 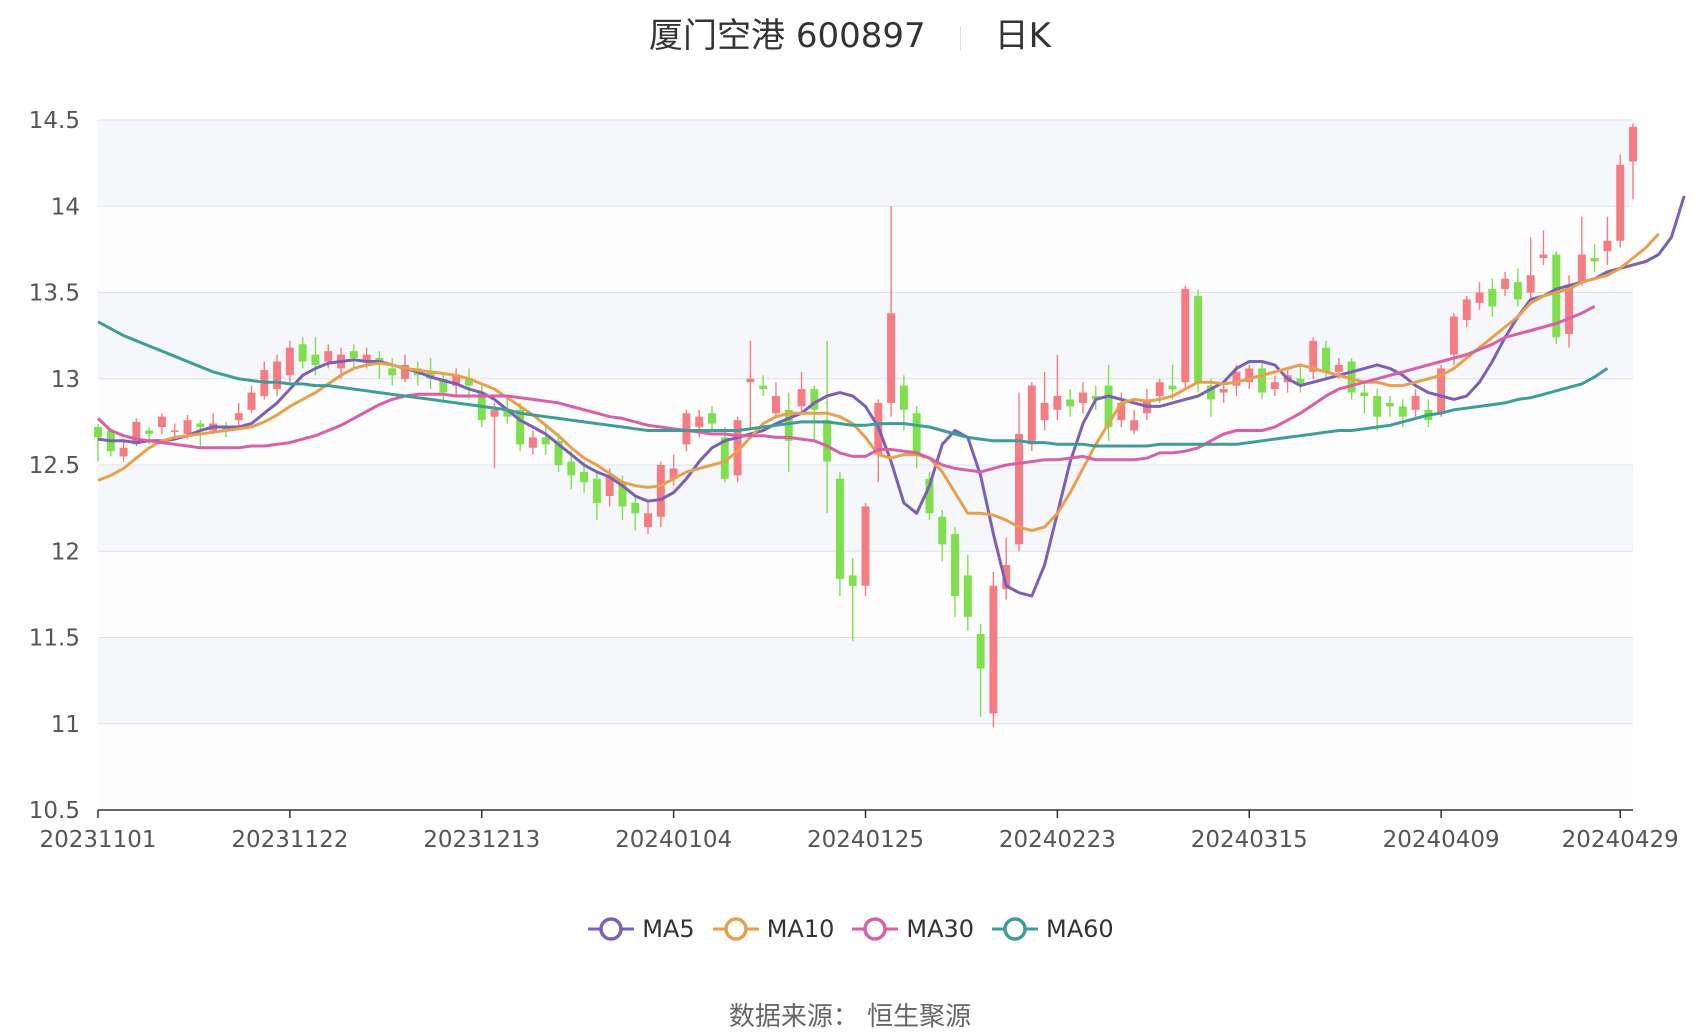 What do you see at coordinates (850, 1017) in the screenshot?
I see `data-source-note: 数据来源： 恒生聚源` at bounding box center [850, 1017].